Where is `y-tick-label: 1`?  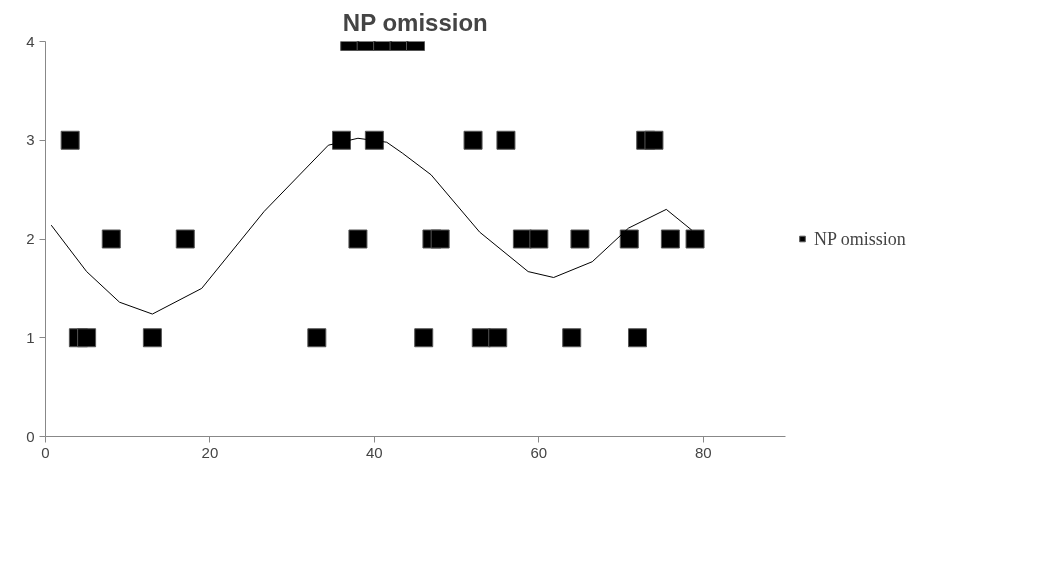
y-tick-label: 1 is located at coordinates (30, 337).